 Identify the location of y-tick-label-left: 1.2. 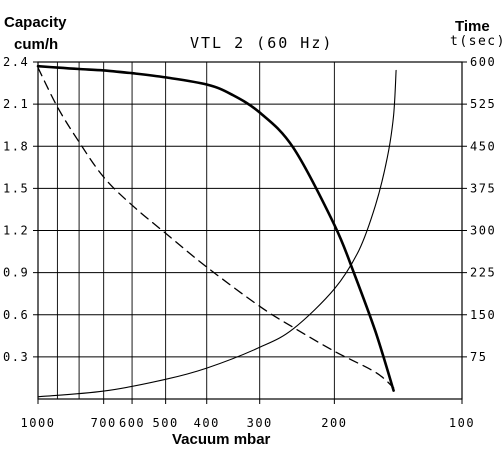
(16, 231).